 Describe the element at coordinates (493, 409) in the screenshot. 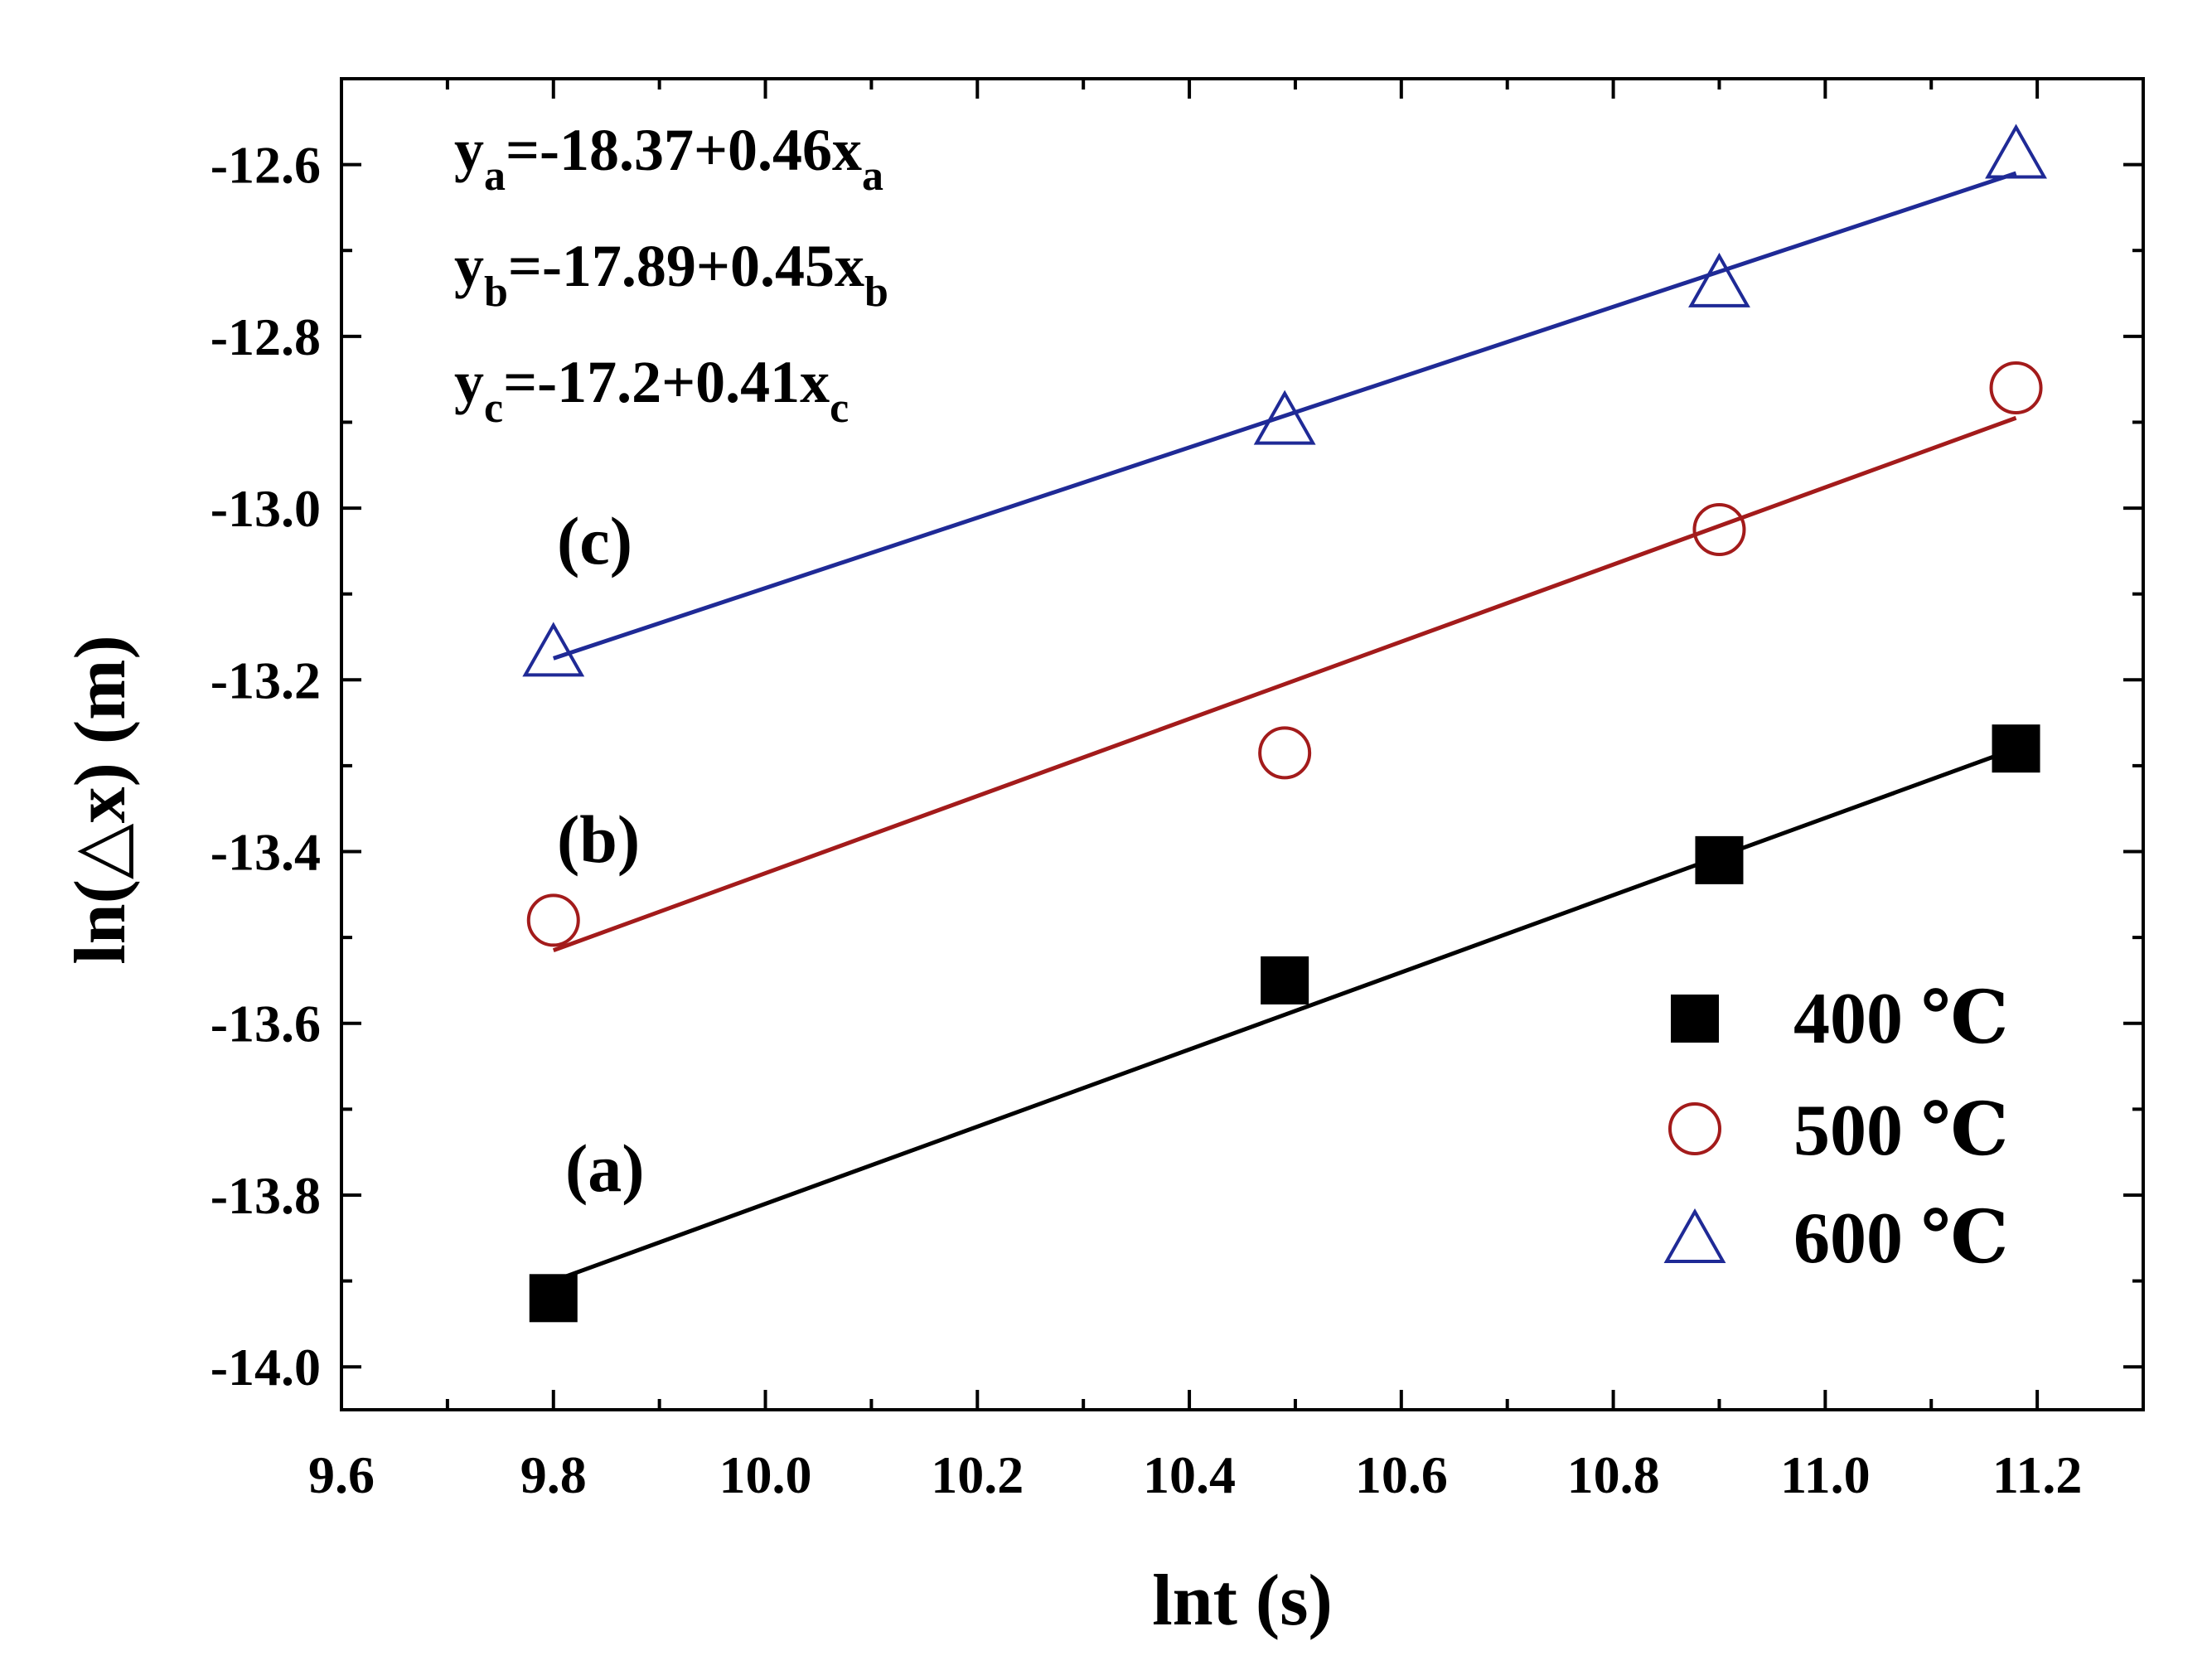

I see `equation-c-y-sub: c` at that location.